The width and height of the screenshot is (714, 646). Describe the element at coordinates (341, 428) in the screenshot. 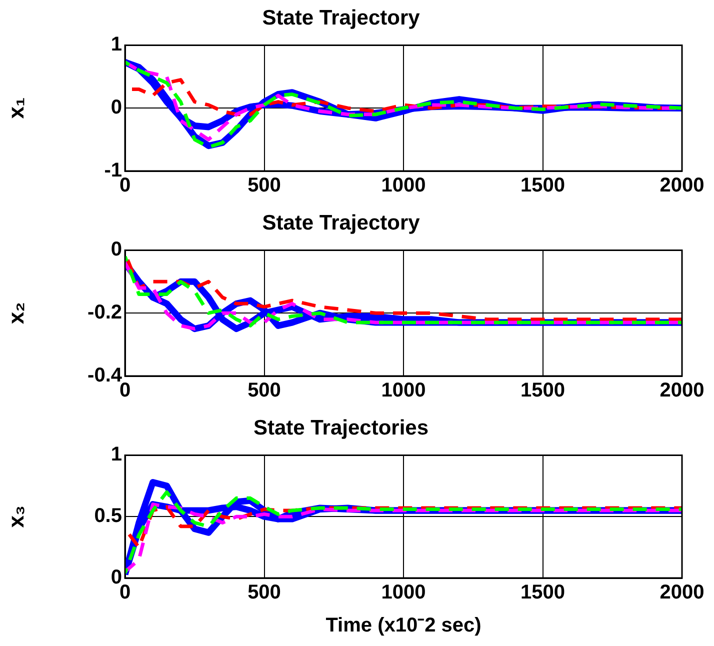

I see `chart-title: State Trajectories` at that location.